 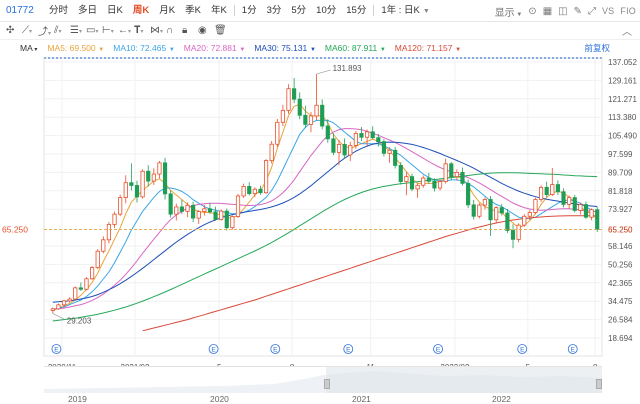 What do you see at coordinates (620, 320) in the screenshot?
I see `y-tick-label: 26.584` at bounding box center [620, 320].